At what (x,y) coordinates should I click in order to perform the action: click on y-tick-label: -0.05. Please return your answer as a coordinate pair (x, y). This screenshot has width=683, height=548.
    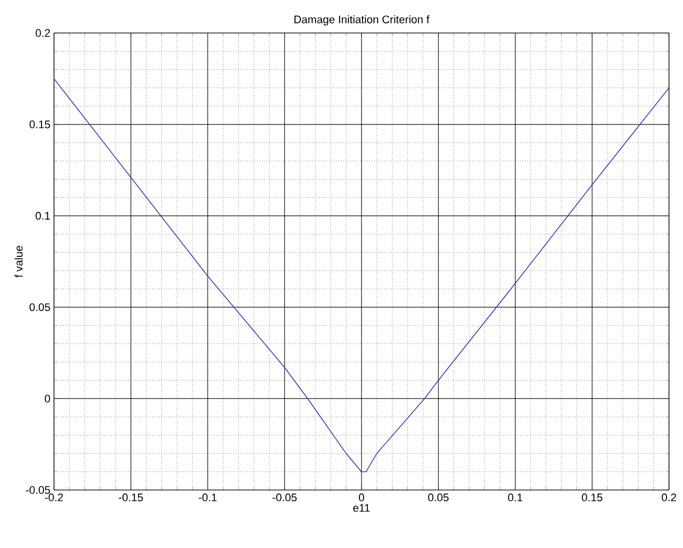
    Looking at the image, I should click on (38, 490).